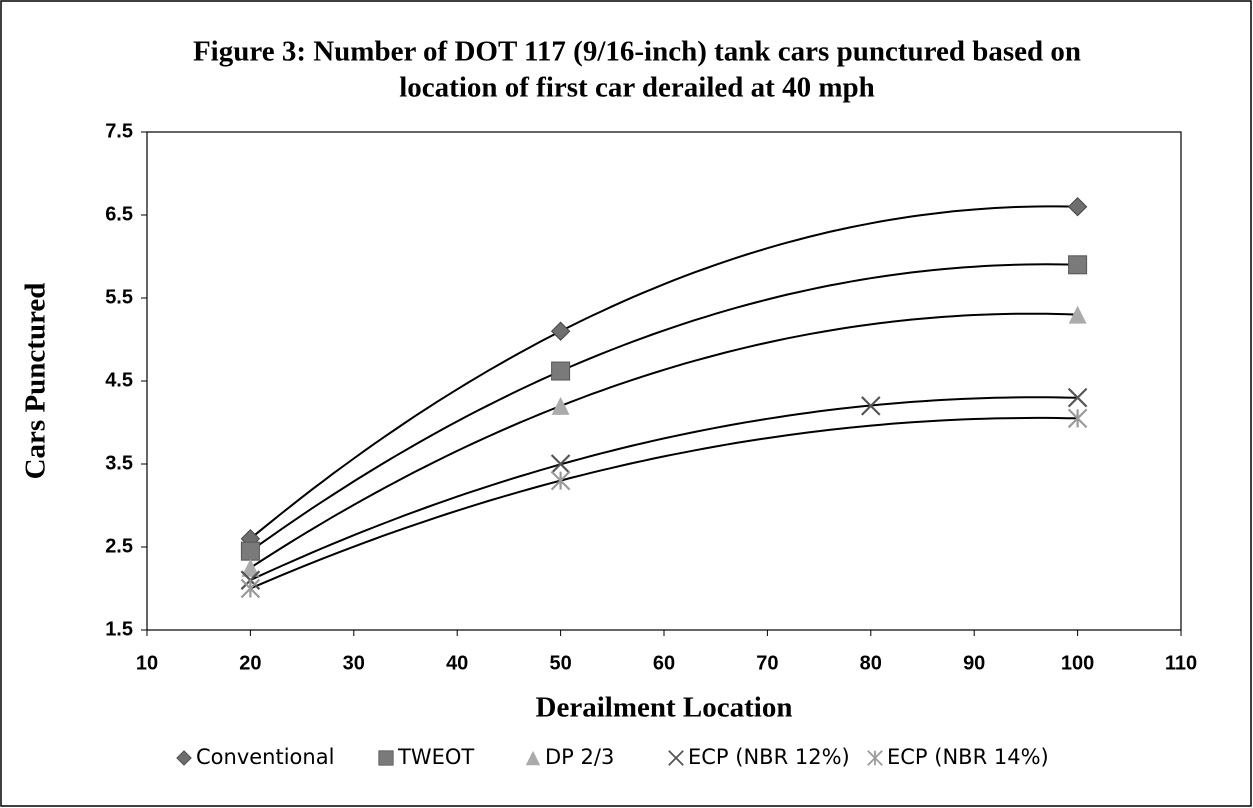 This screenshot has width=1253, height=808. I want to click on x-tick-label: 60, so click(664, 663).